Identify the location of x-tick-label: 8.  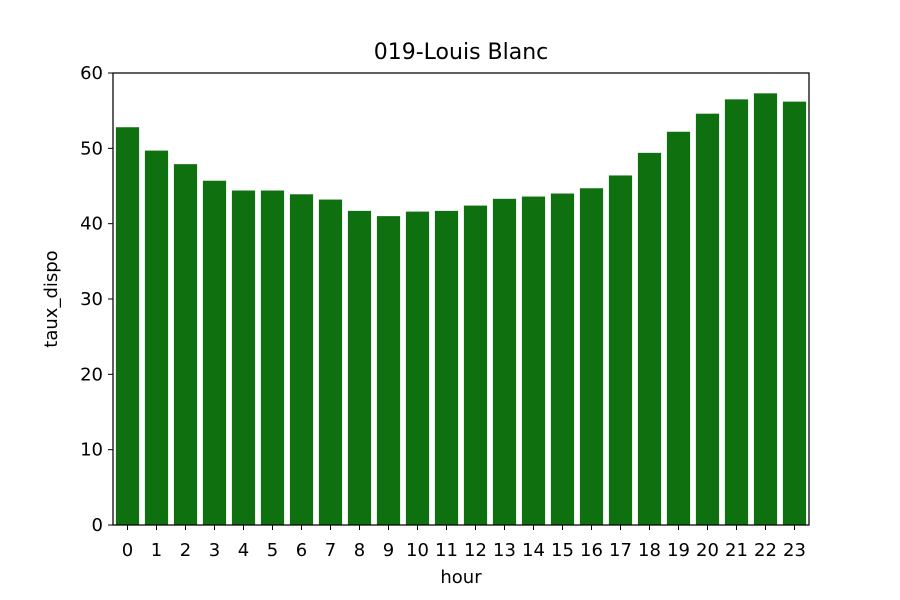
(359, 550).